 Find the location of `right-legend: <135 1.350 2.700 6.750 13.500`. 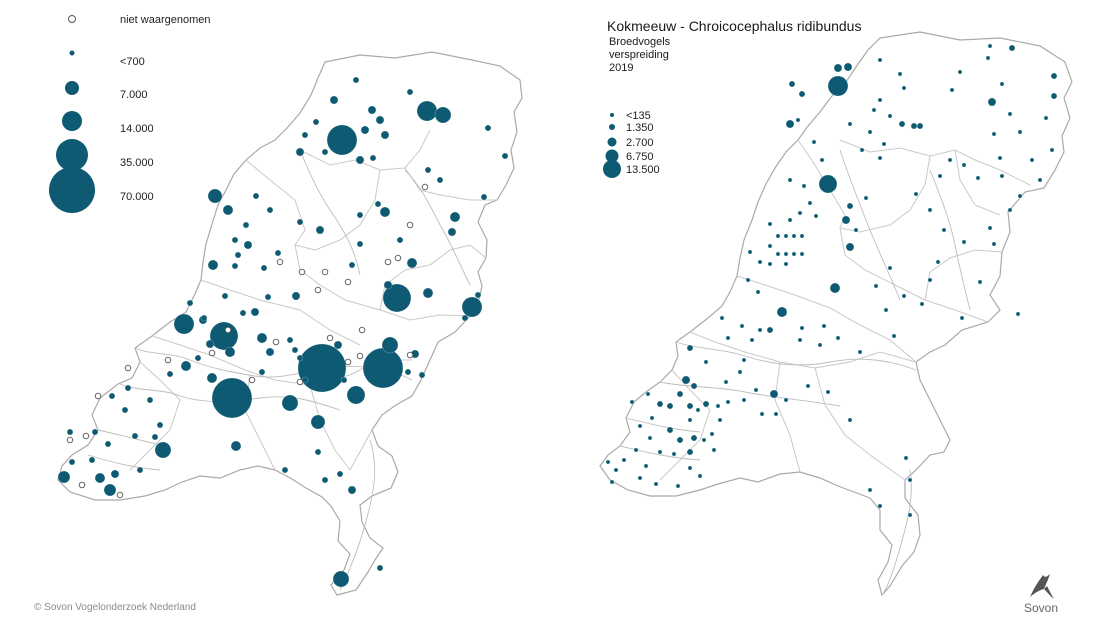

right-legend: <135 1.350 2.700 6.750 13.500 is located at coordinates (631, 144).